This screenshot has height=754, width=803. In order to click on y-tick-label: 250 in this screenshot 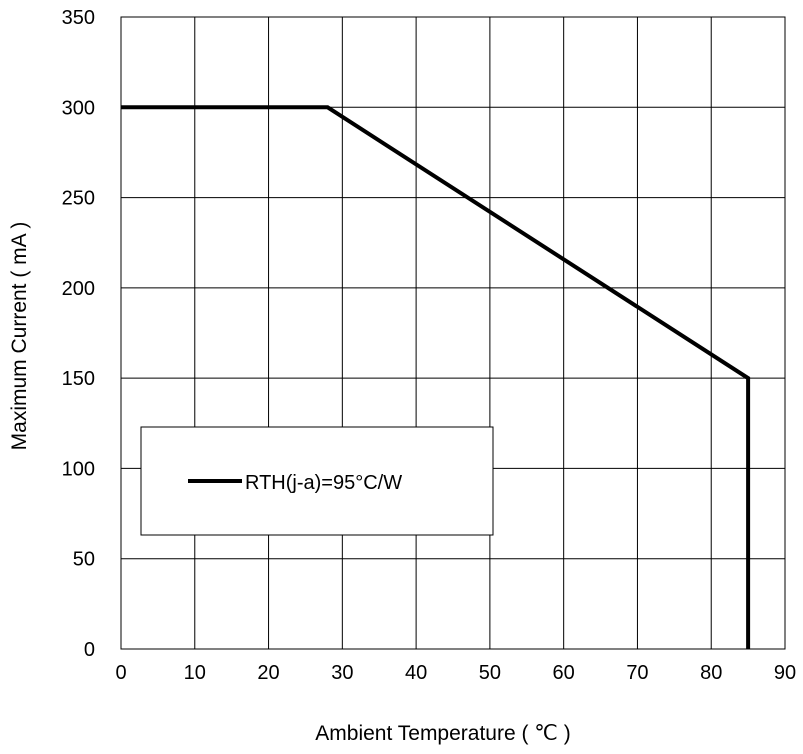, I will do `click(78, 199)`.